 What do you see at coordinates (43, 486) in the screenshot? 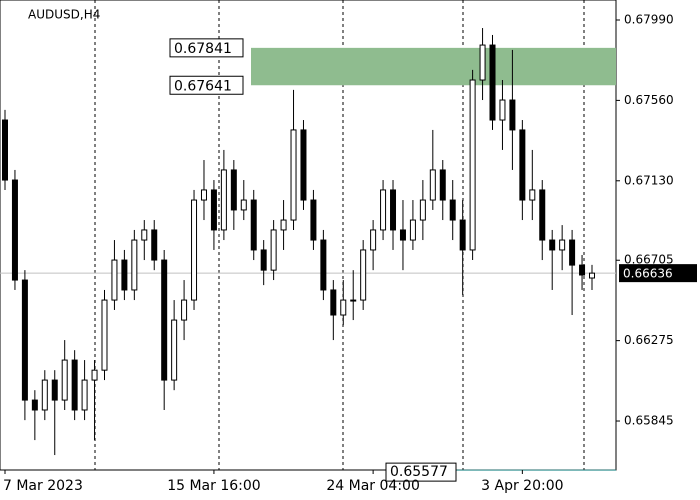
I see `x-tick-label: 7 Mar 2023` at bounding box center [43, 486].